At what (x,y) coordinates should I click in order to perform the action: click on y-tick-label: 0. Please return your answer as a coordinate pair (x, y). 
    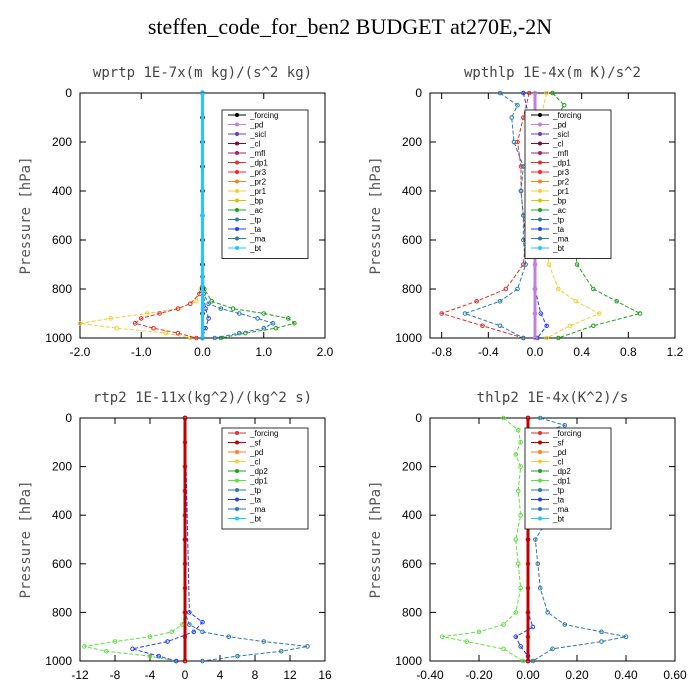
    Looking at the image, I should click on (68, 418).